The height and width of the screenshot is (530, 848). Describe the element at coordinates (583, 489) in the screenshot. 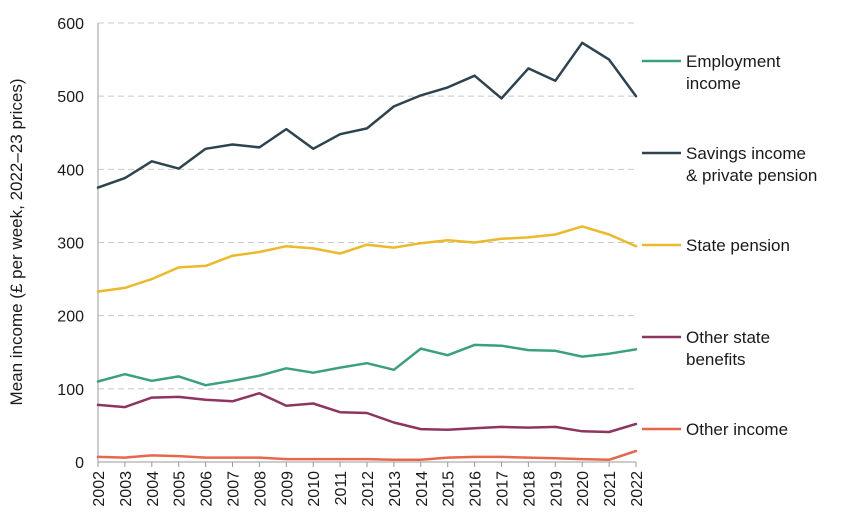

I see `x-tick-label: 2020` at that location.